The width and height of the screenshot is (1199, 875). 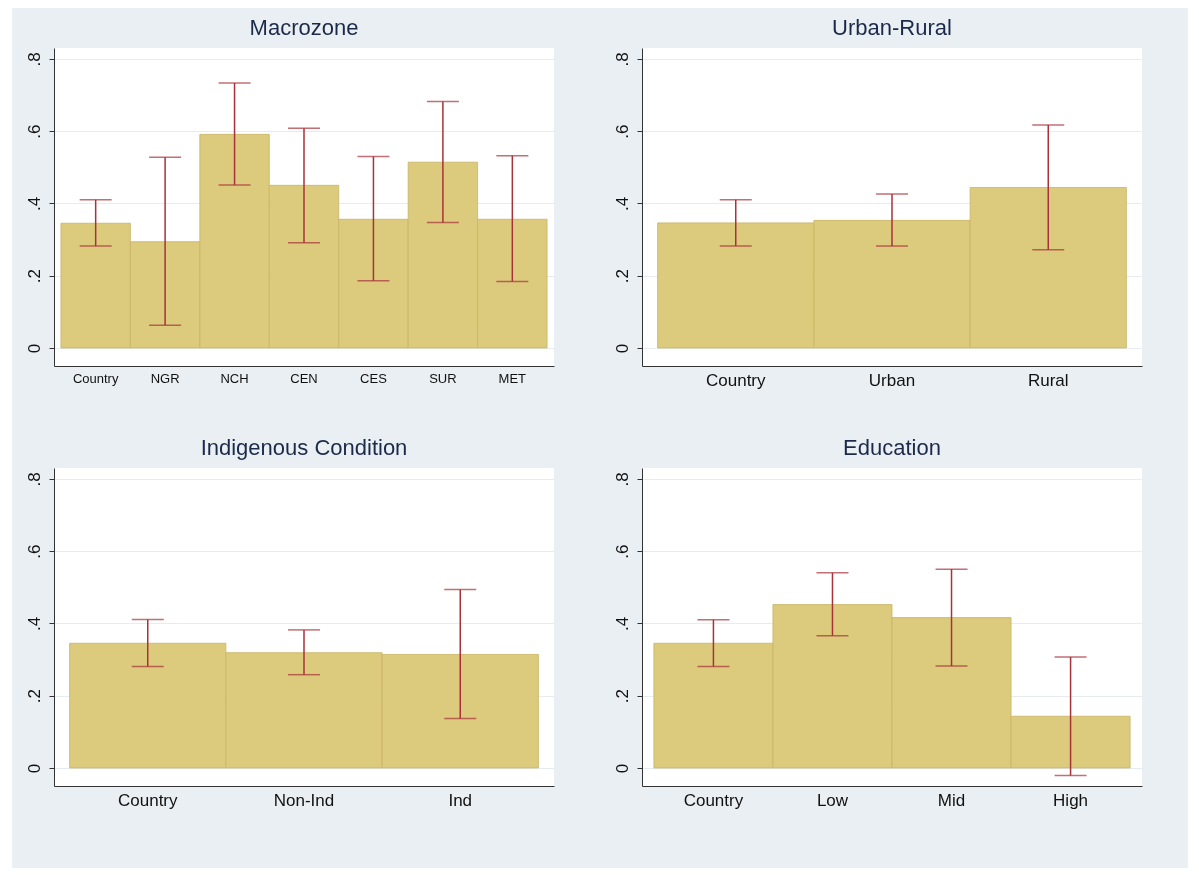 What do you see at coordinates (234, 378) in the screenshot?
I see `x-tick-label: NCH` at bounding box center [234, 378].